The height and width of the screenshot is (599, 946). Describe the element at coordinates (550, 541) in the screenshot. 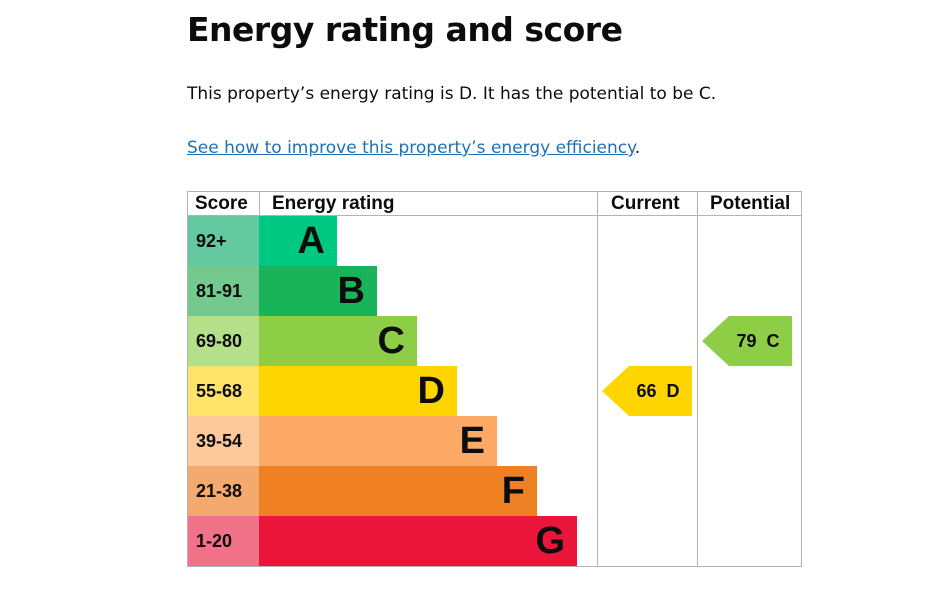

I see `rating-letter: G` at that location.